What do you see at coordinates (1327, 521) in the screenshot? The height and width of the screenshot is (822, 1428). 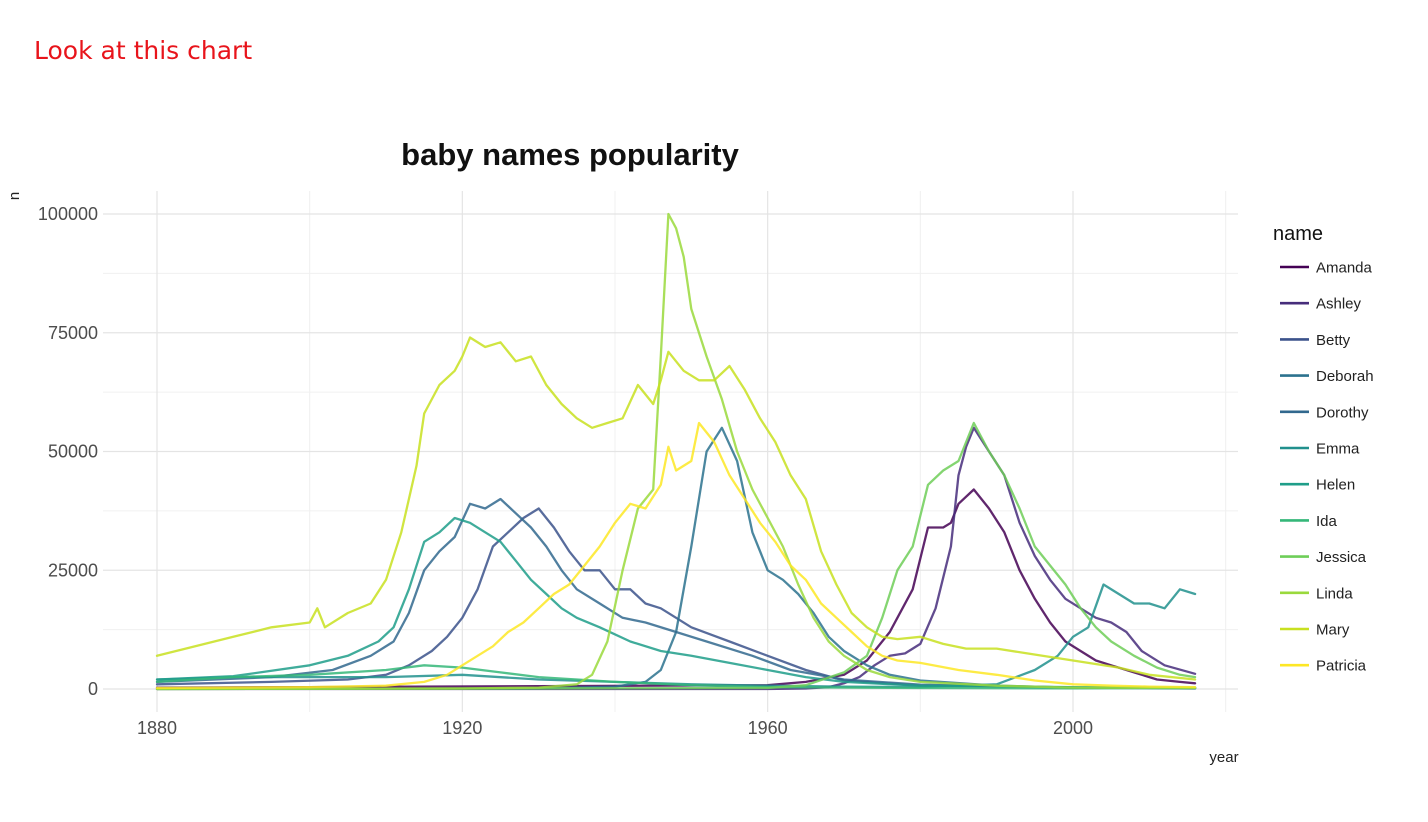 I see `legend-label-ida: Ida` at bounding box center [1327, 521].